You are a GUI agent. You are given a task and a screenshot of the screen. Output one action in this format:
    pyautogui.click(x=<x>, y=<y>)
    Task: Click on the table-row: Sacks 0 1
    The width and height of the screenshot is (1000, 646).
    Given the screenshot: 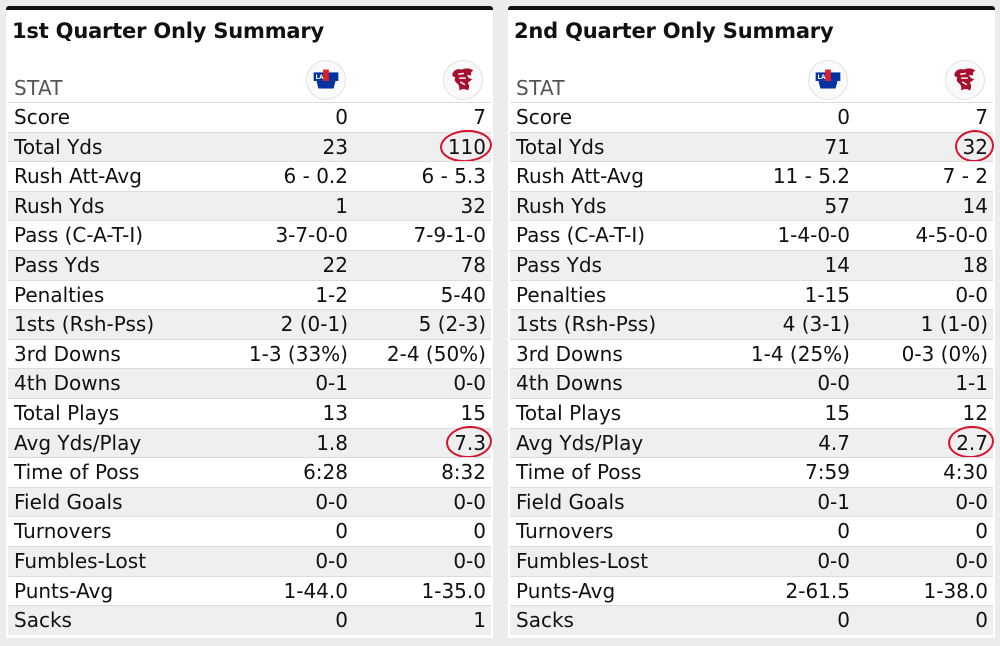 What is the action you would take?
    pyautogui.click(x=249, y=620)
    